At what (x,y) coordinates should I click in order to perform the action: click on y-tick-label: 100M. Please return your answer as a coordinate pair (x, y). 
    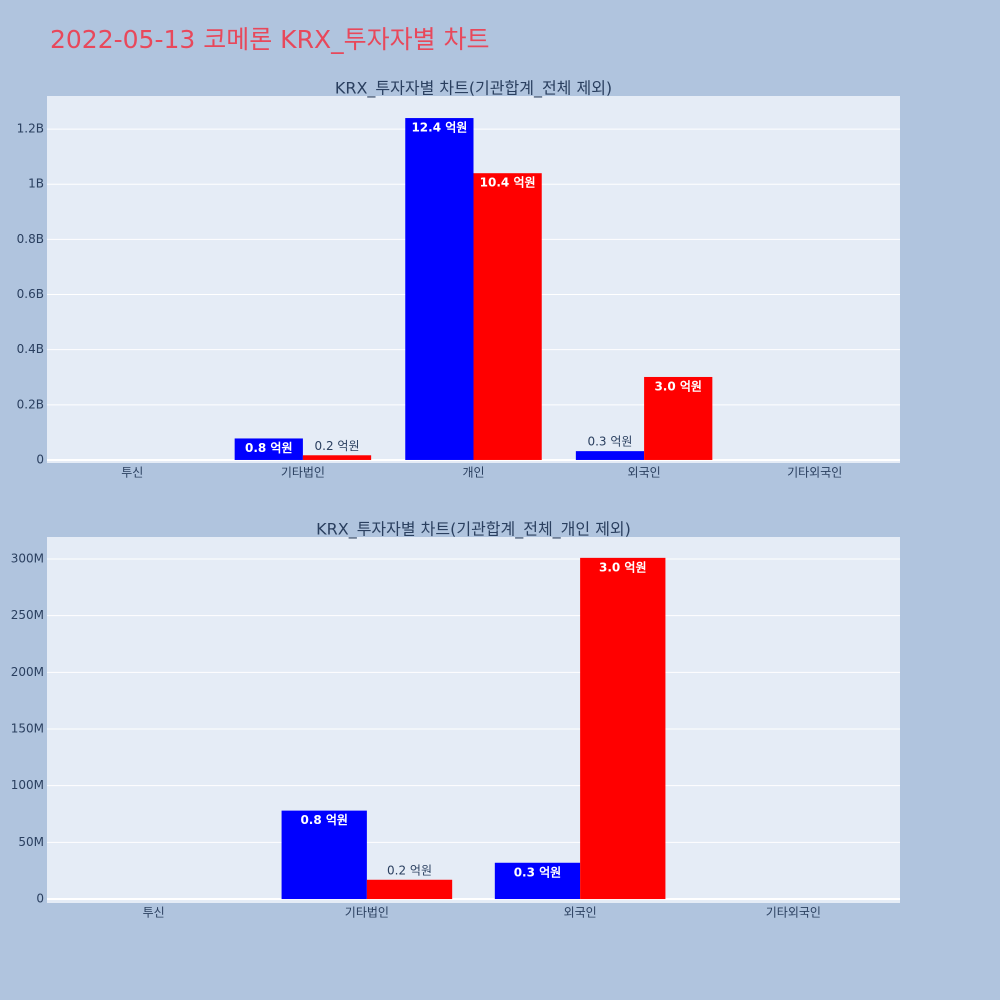
    Looking at the image, I should click on (27, 785).